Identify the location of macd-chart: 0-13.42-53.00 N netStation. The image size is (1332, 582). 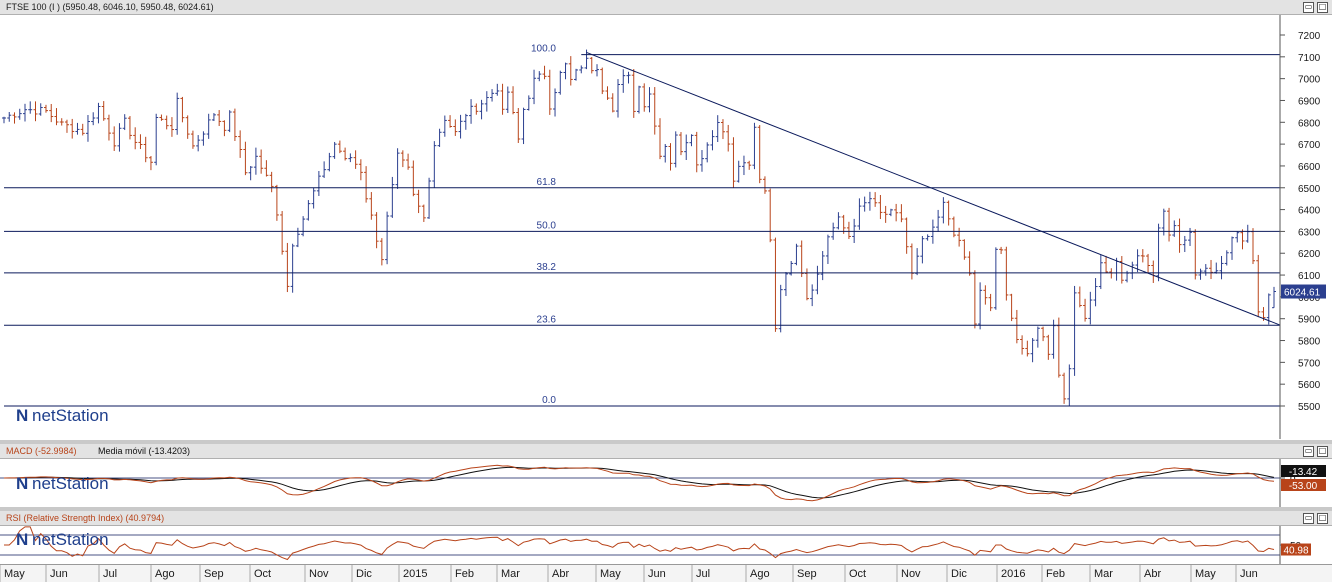
(666, 483).